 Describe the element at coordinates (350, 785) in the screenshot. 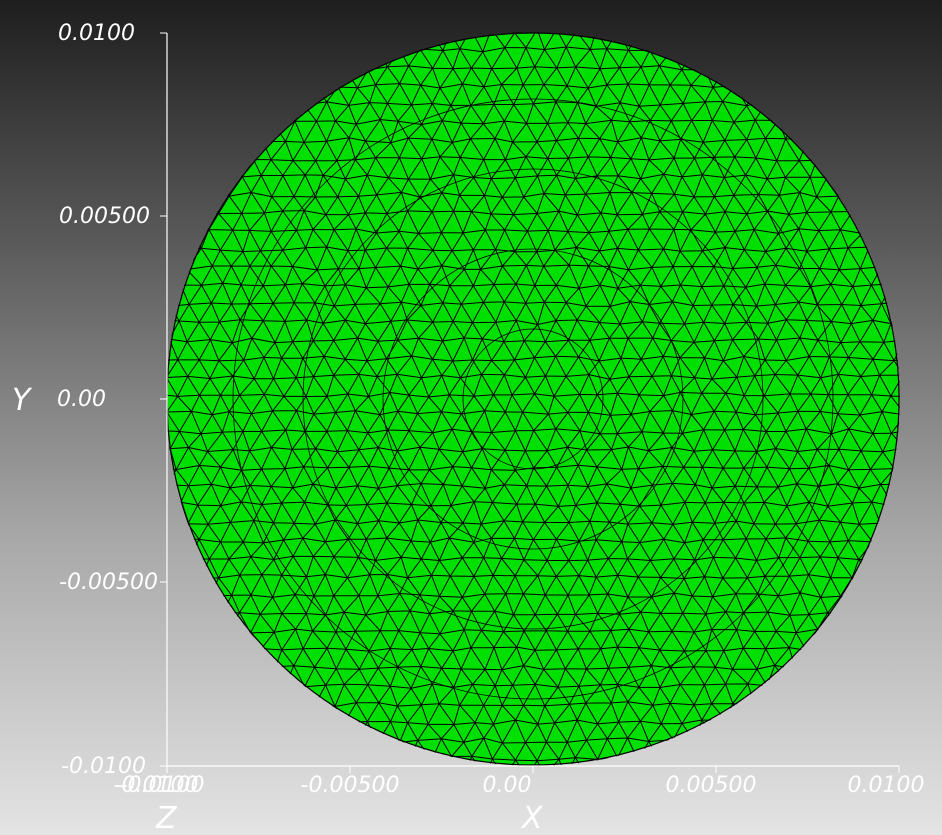

I see `x-tick-label: -0.00500` at that location.